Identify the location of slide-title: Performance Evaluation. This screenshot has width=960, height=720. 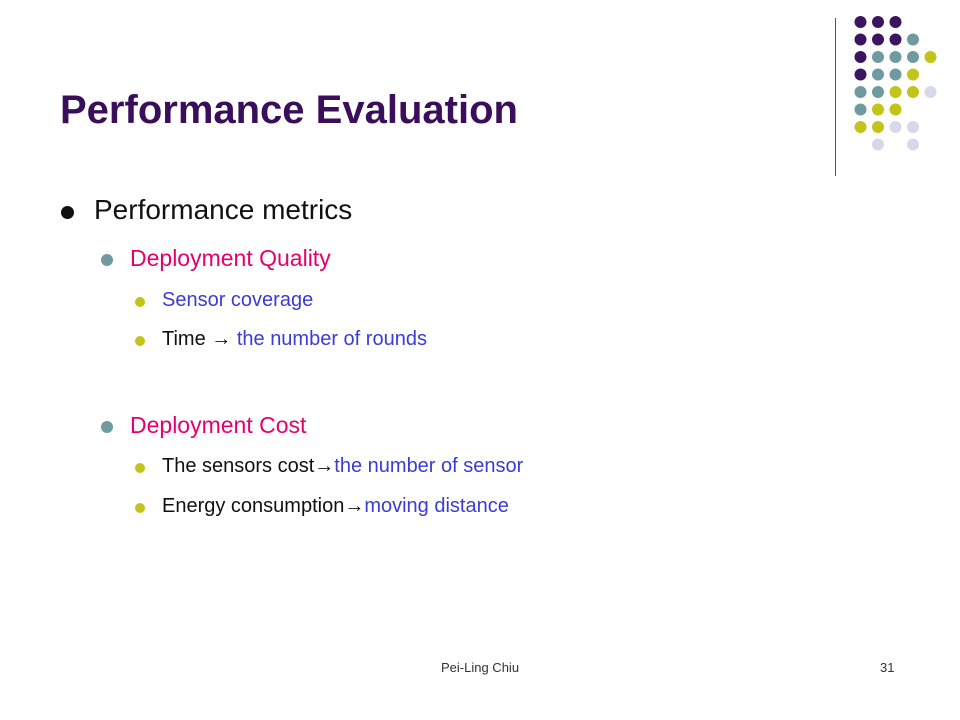
(289, 110).